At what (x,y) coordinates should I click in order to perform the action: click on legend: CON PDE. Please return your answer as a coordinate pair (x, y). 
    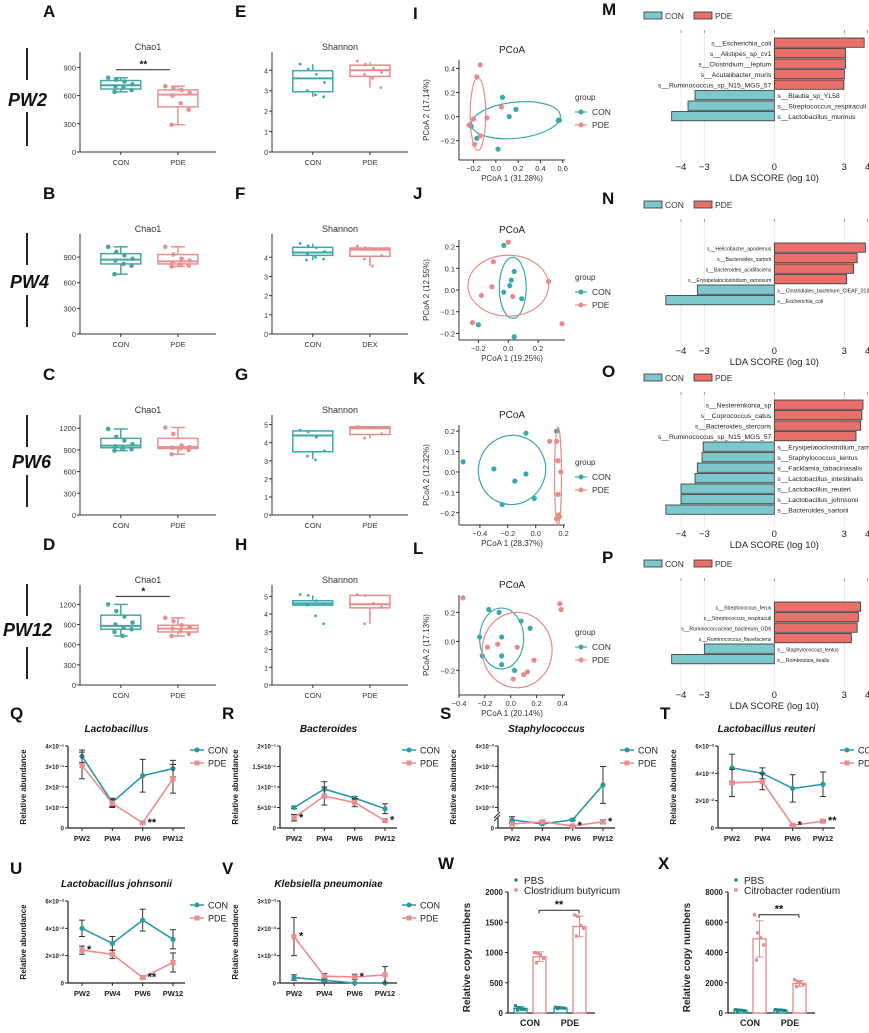
    Looking at the image, I should click on (688, 205).